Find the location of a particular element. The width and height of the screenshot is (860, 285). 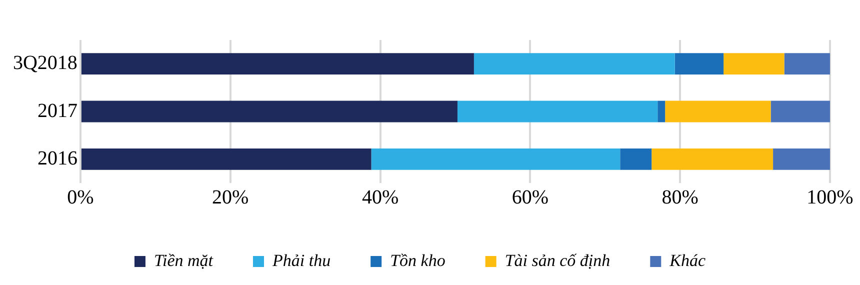

legend-label: Tiền mặt is located at coordinates (184, 260).